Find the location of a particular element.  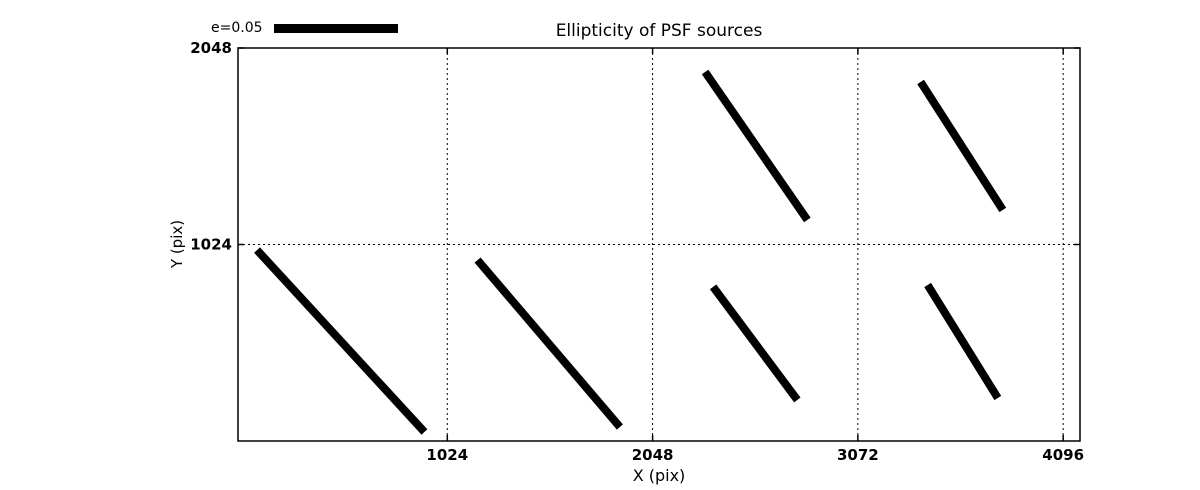

legend: e=0.05 is located at coordinates (304, 28).